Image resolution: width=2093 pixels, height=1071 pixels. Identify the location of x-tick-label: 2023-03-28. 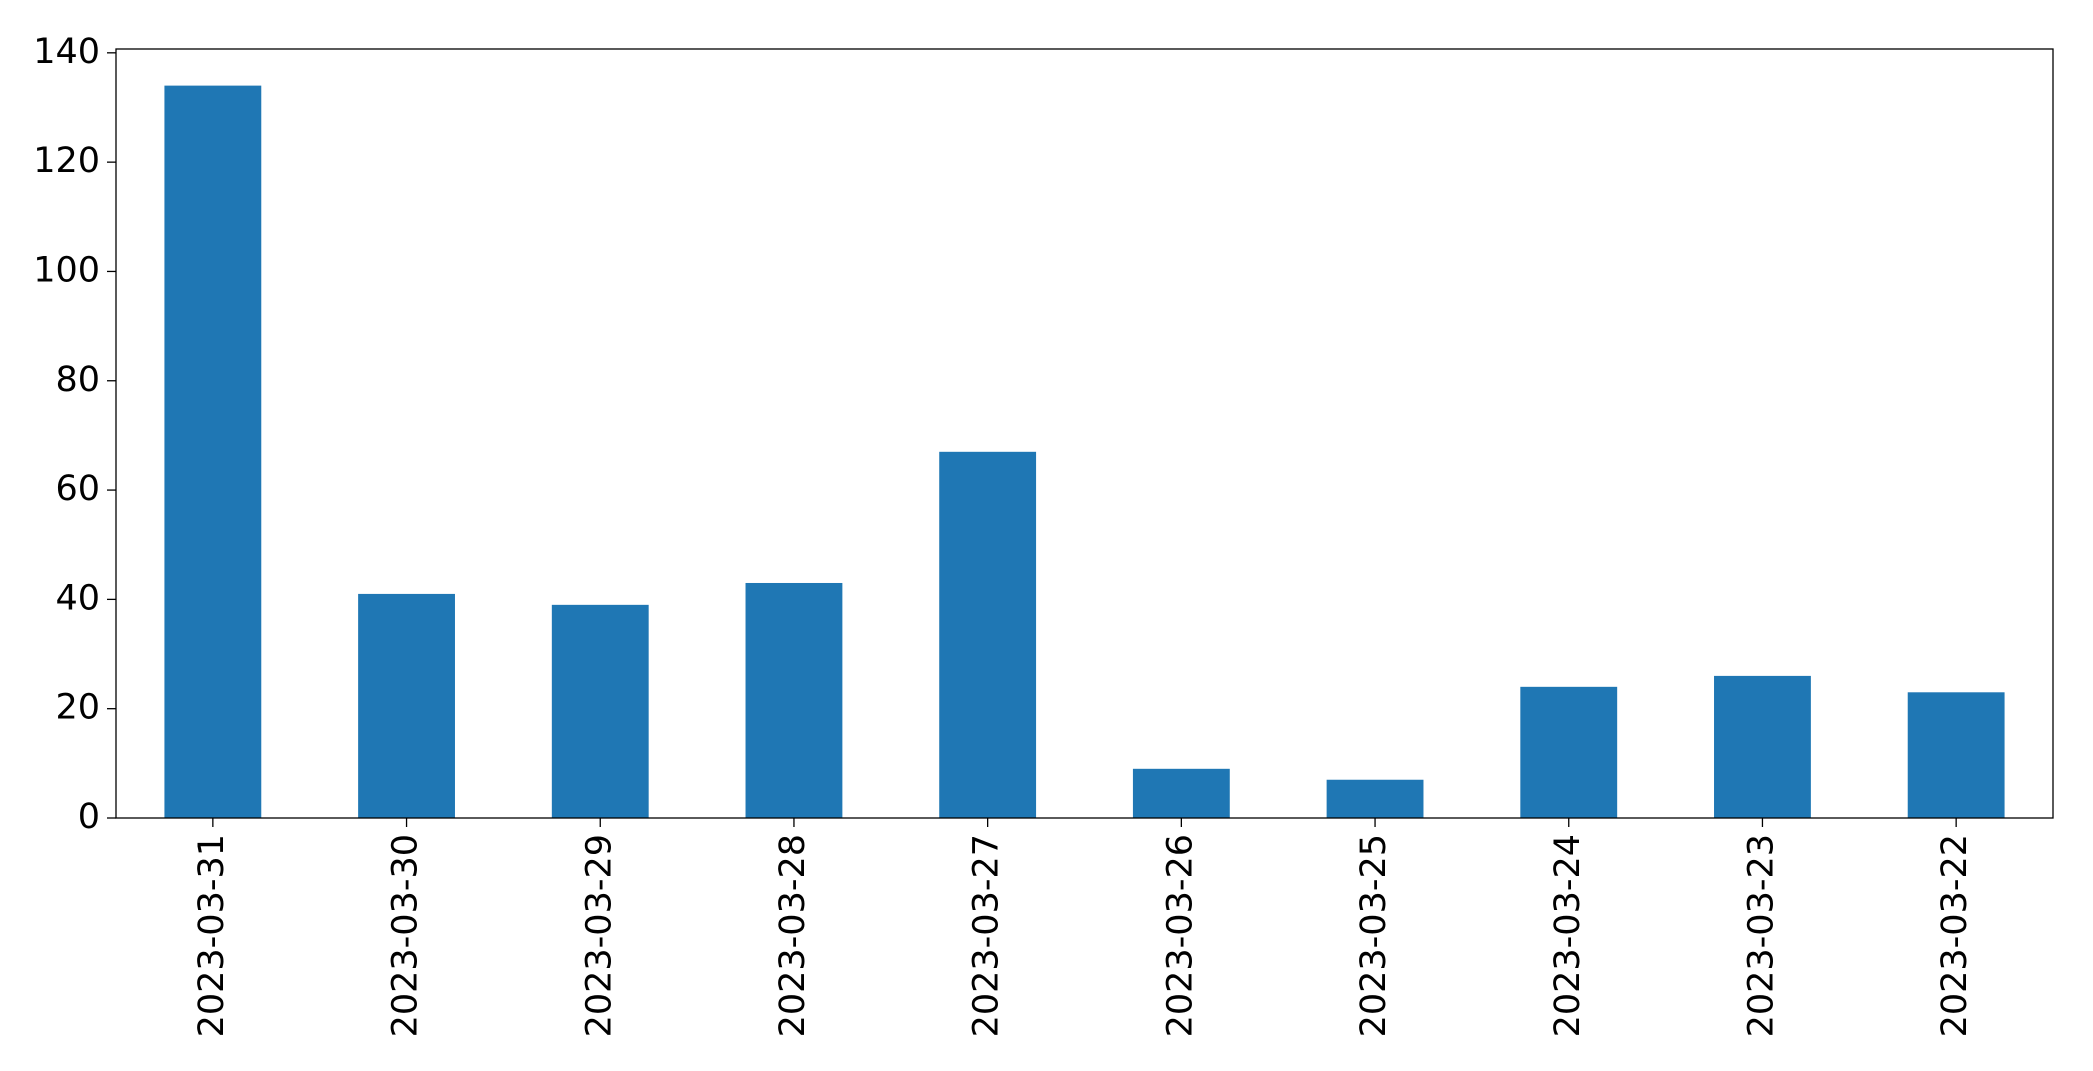
(793, 935).